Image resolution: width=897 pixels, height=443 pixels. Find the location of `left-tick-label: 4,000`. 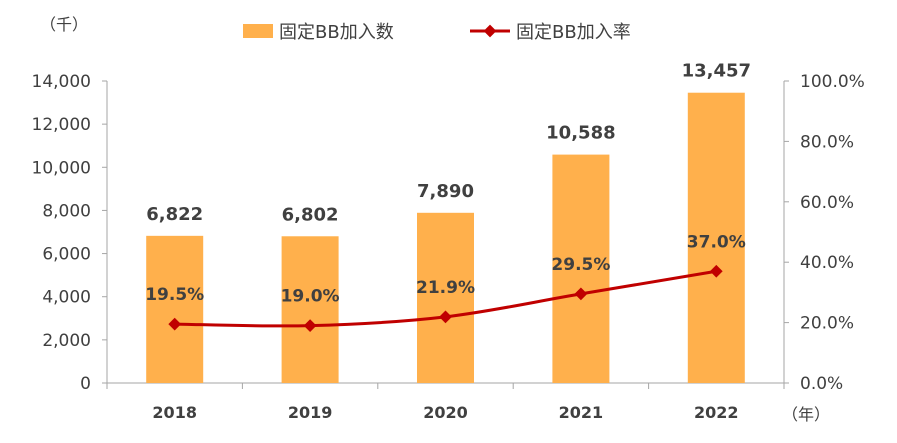

left-tick-label: 4,000 is located at coordinates (66, 298).